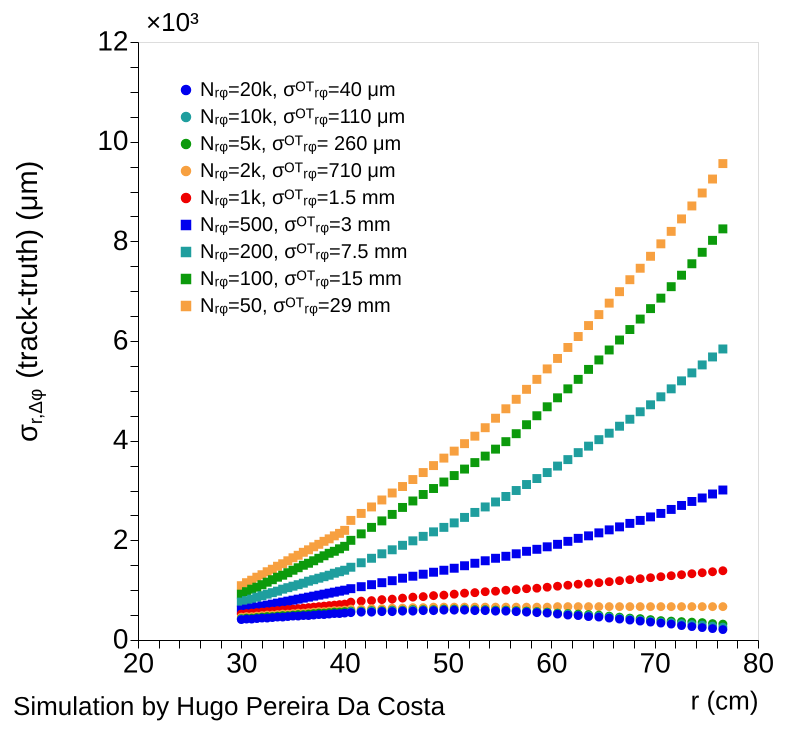 The width and height of the screenshot is (793, 730). I want to click on y-tick-label: 8, so click(120, 240).